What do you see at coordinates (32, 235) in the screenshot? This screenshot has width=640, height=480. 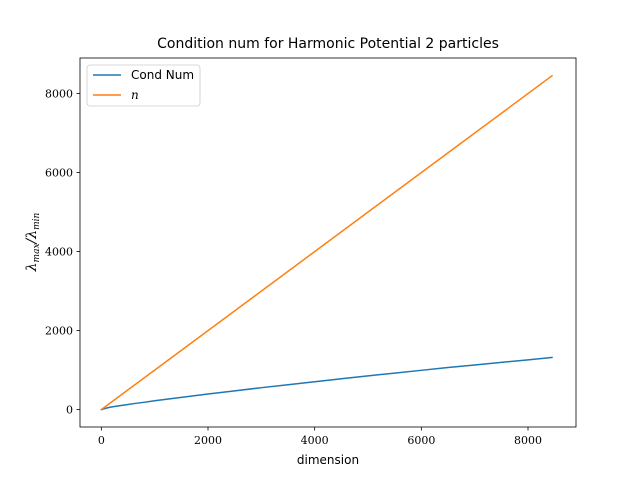 I see `y-label-lambda-min: λ` at bounding box center [32, 235].